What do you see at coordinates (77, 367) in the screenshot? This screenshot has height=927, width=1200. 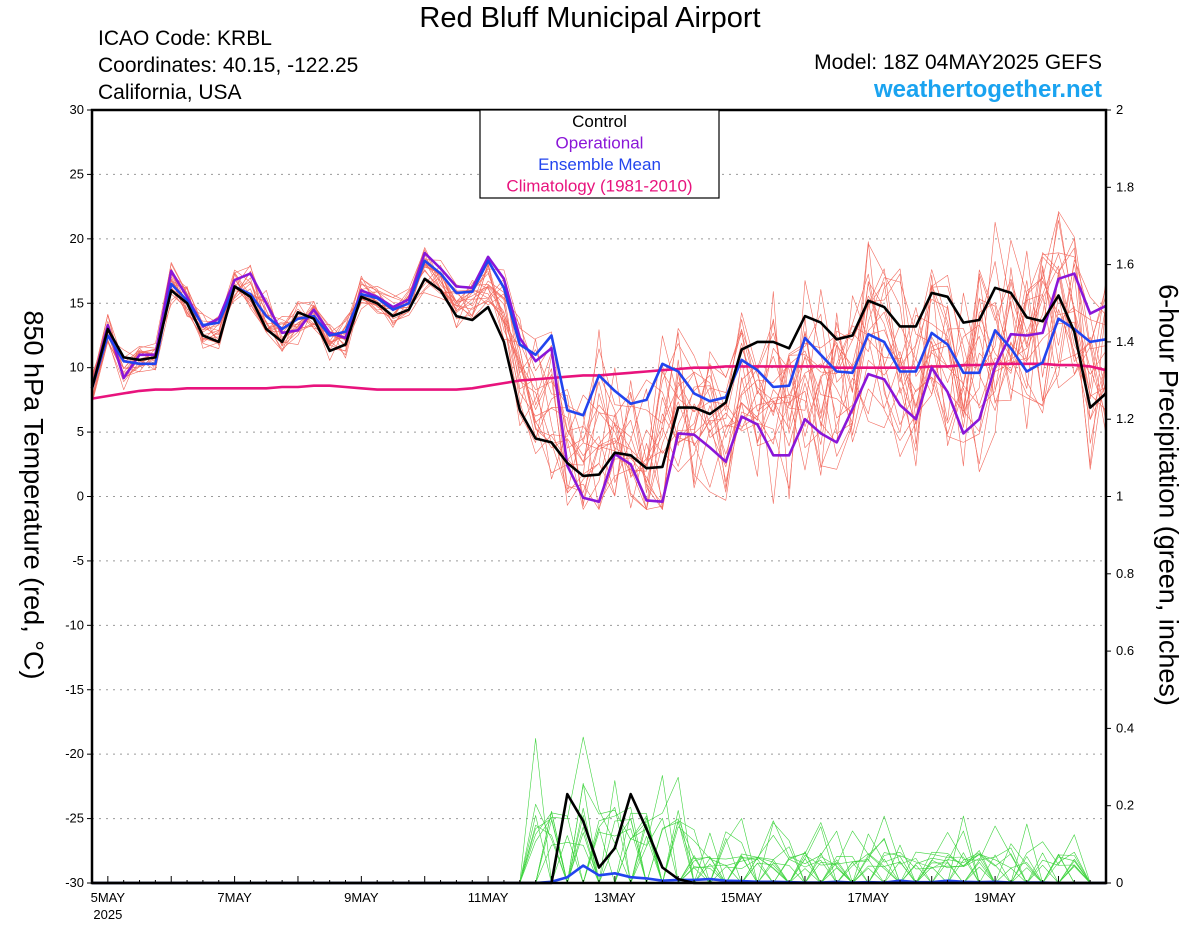 I see `y-tick-label-left: 10` at bounding box center [77, 367].